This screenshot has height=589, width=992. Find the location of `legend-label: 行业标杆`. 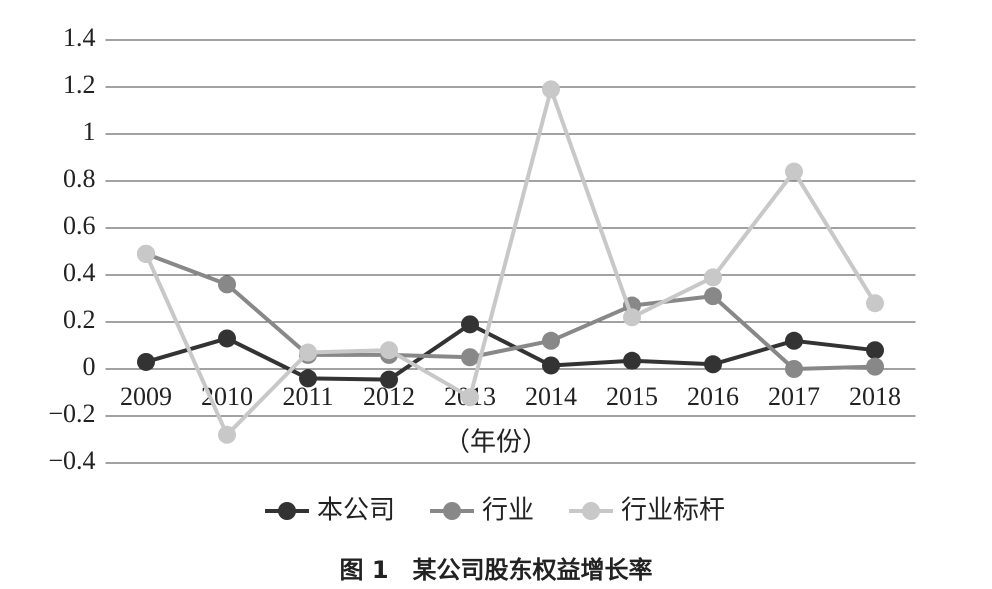

legend-label: 行业标杆 is located at coordinates (673, 511).